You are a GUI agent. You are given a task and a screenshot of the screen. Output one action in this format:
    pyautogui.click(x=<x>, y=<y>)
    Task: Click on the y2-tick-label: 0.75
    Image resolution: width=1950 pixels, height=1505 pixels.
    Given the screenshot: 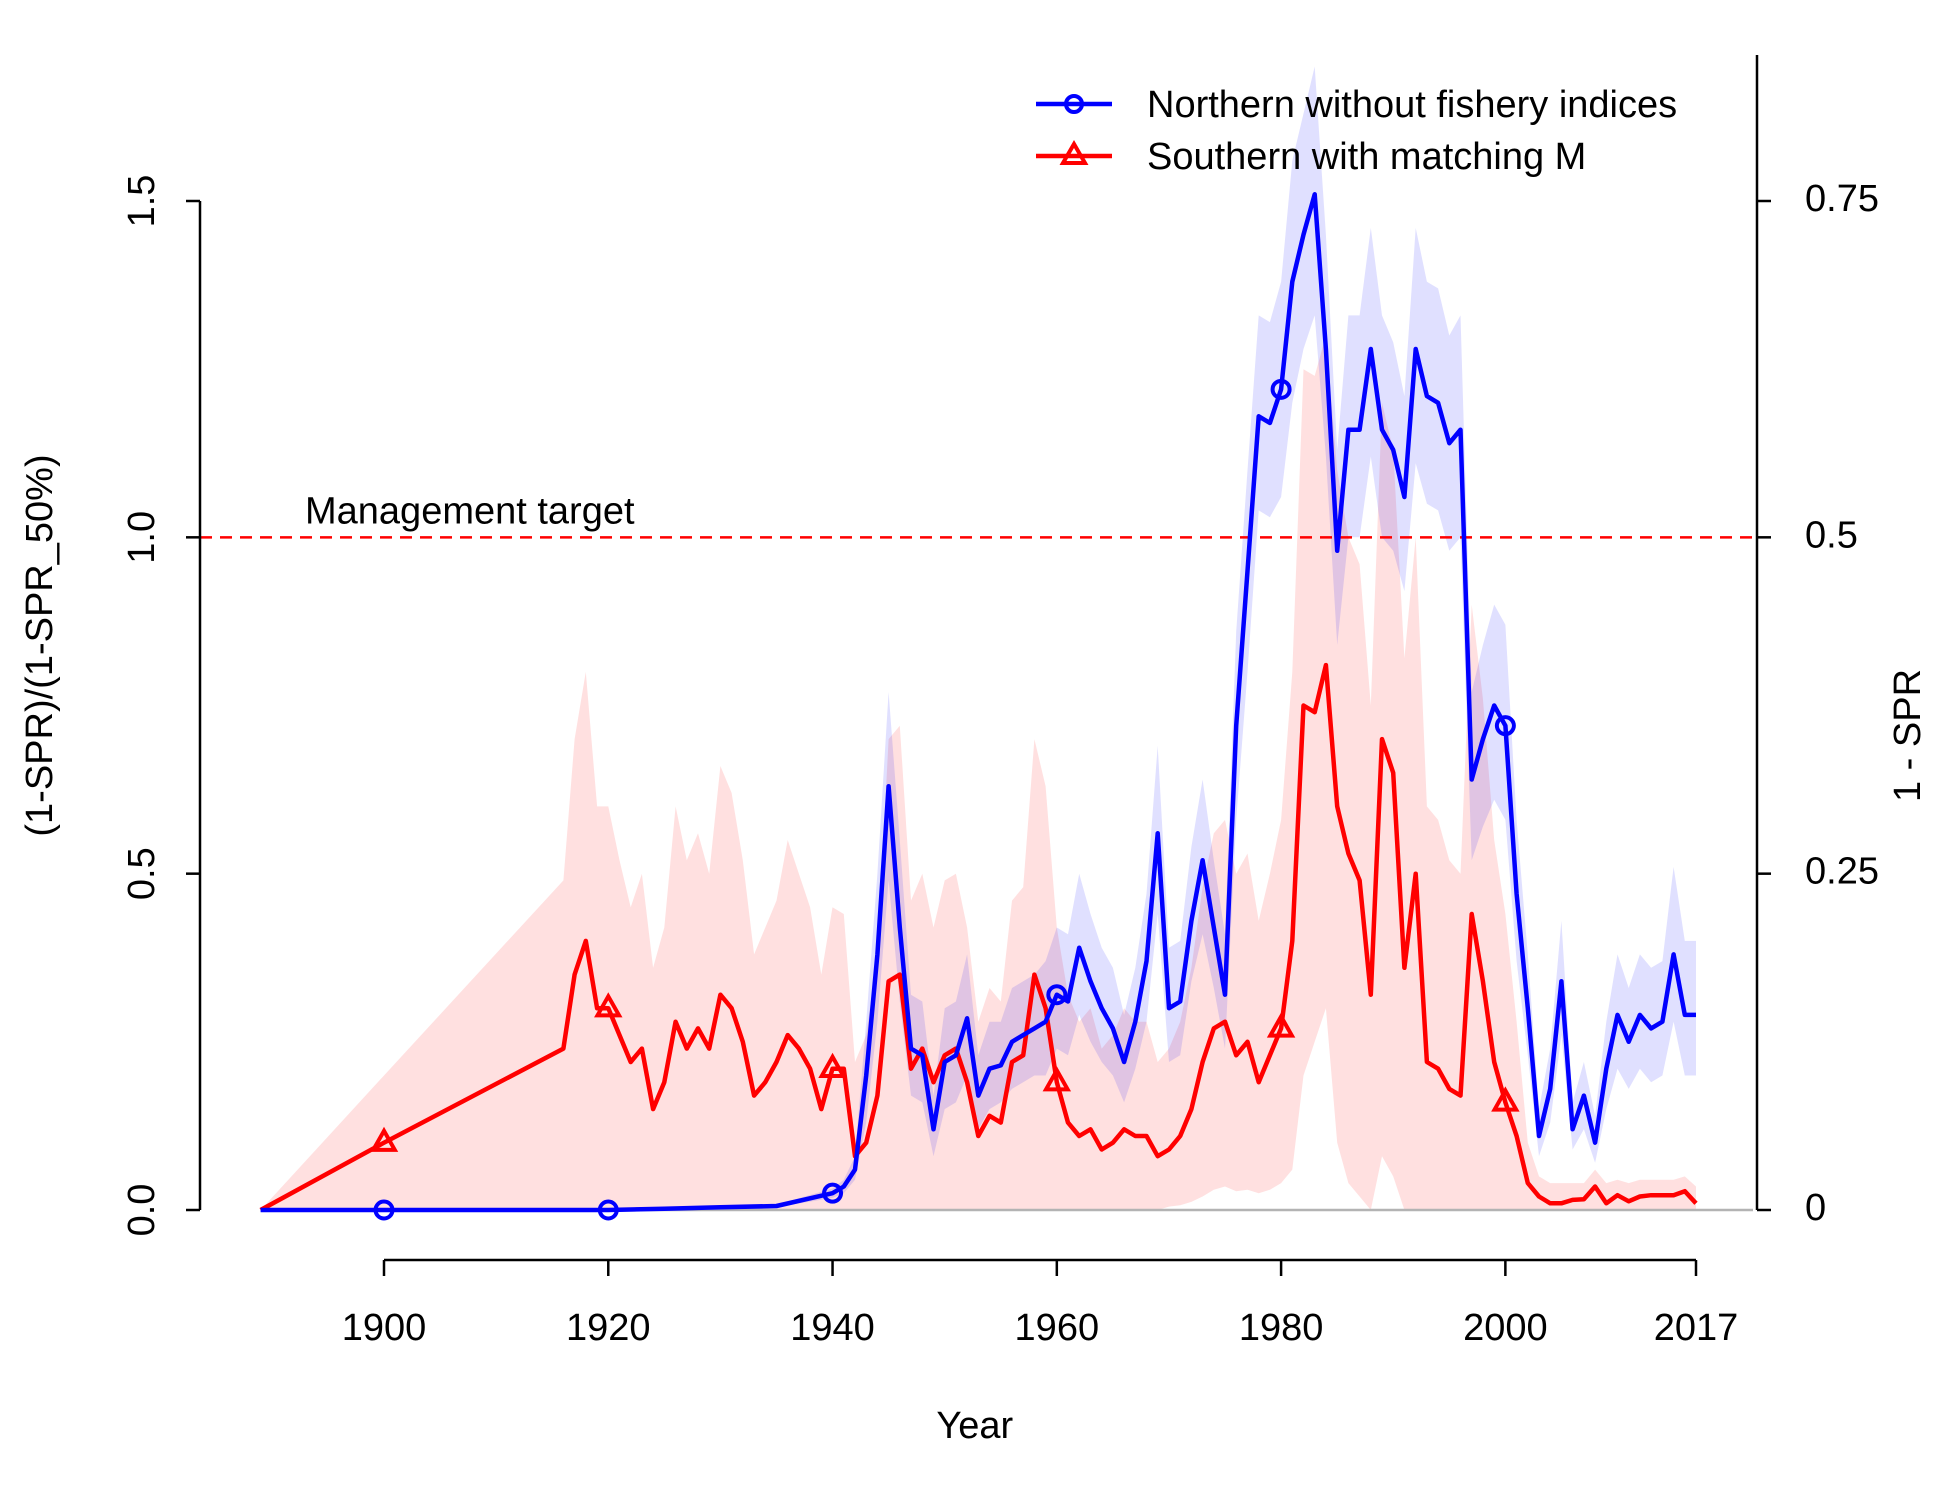 What is the action you would take?
    pyautogui.click(x=1842, y=199)
    